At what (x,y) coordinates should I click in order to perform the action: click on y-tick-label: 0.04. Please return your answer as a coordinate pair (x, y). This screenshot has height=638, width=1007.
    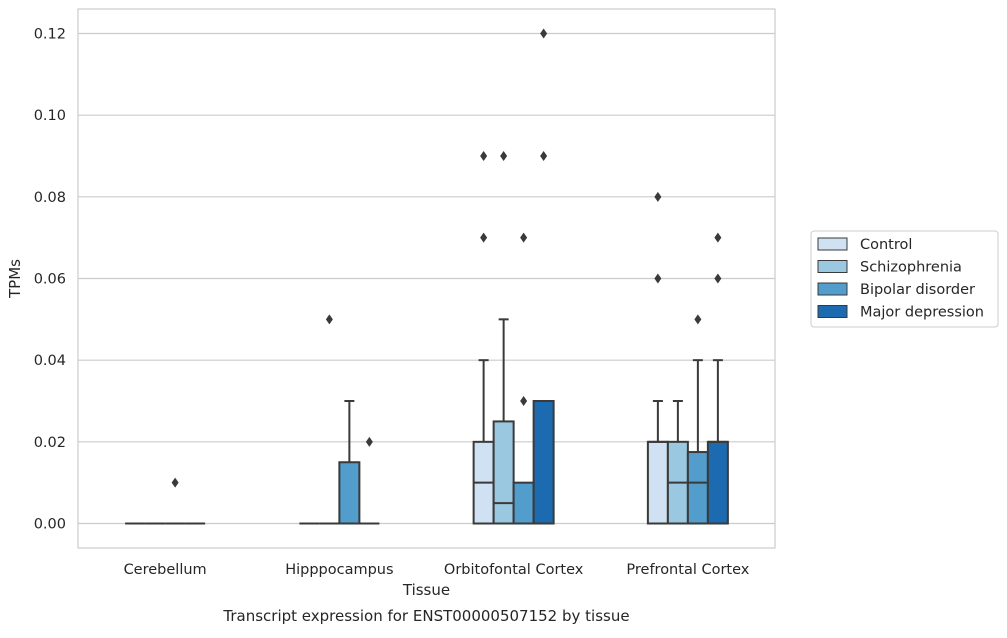
    Looking at the image, I should click on (50, 361).